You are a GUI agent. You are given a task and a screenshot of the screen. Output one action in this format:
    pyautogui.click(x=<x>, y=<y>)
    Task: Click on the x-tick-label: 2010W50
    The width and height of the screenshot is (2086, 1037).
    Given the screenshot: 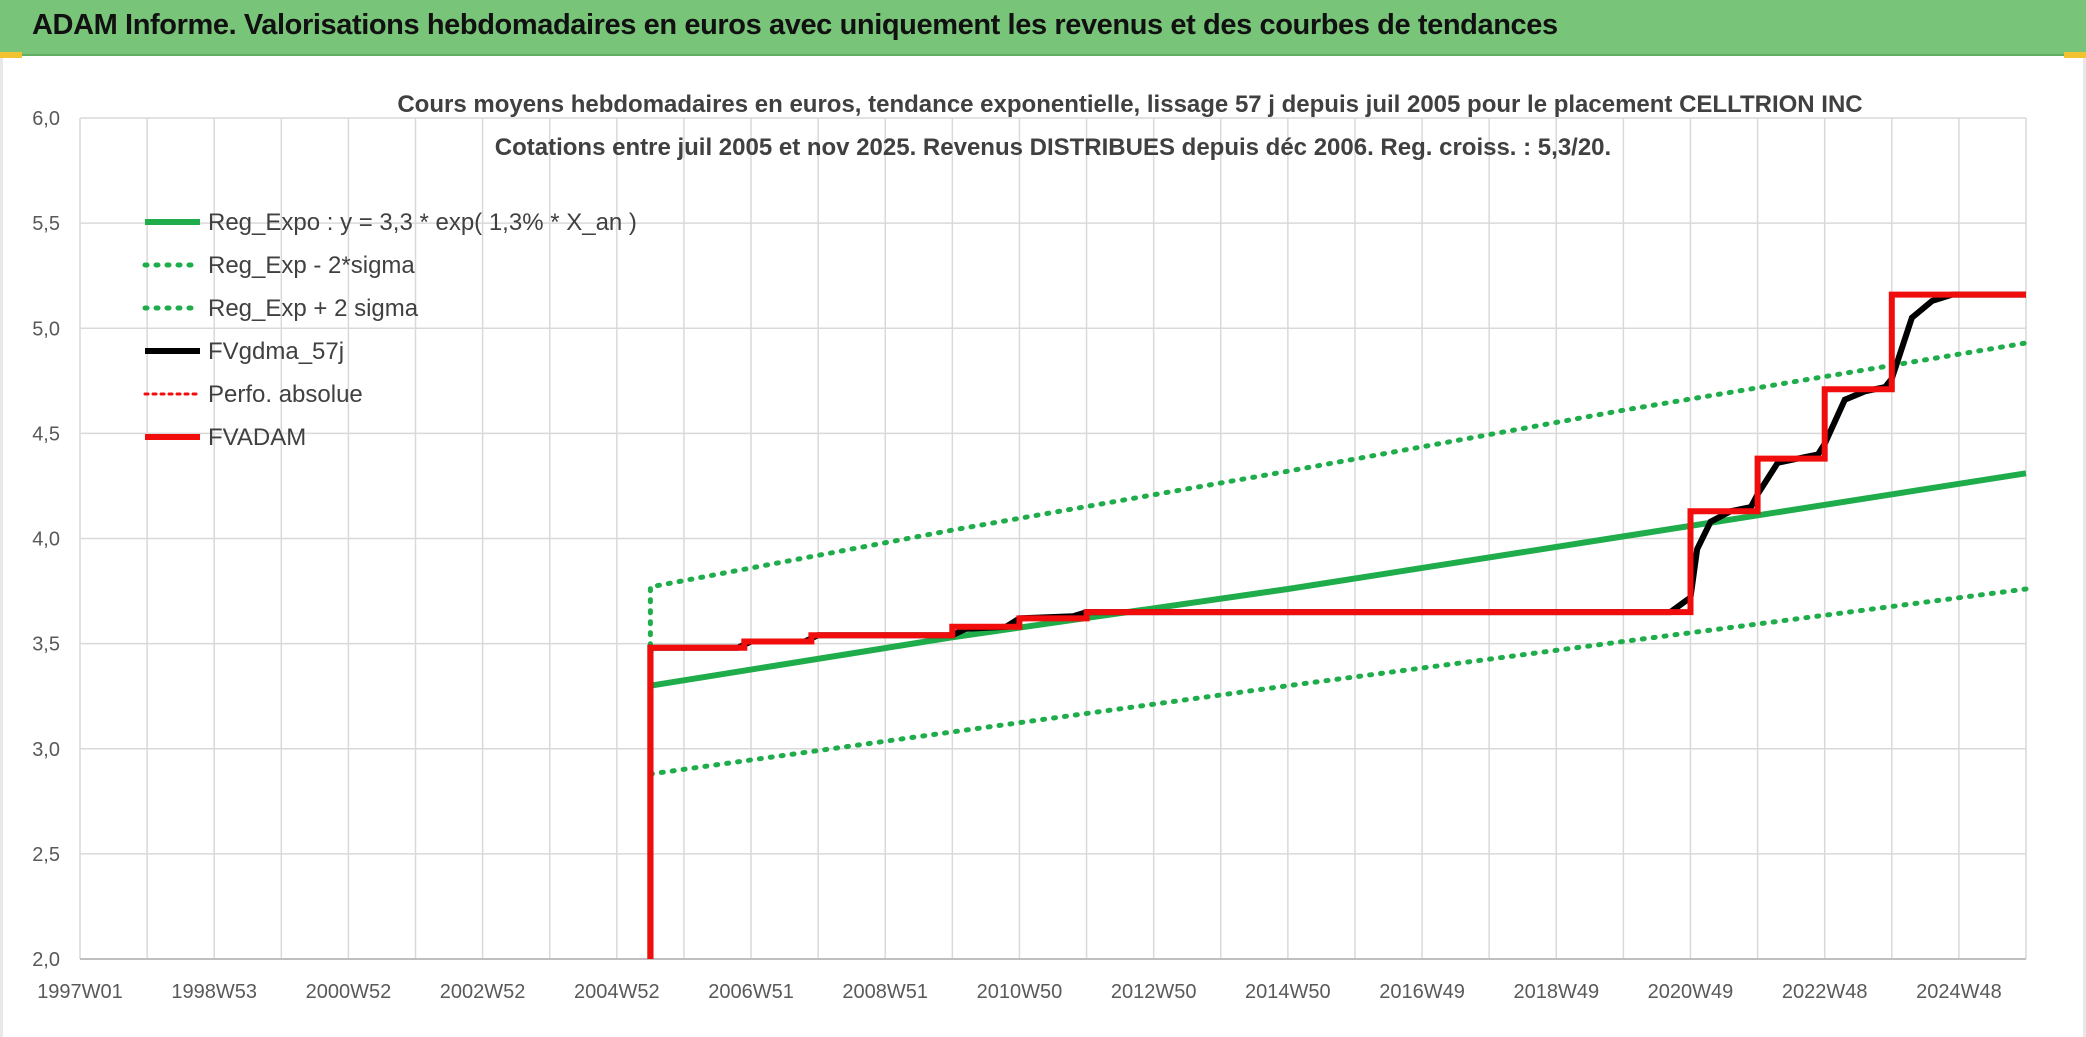 What is the action you would take?
    pyautogui.click(x=1020, y=992)
    